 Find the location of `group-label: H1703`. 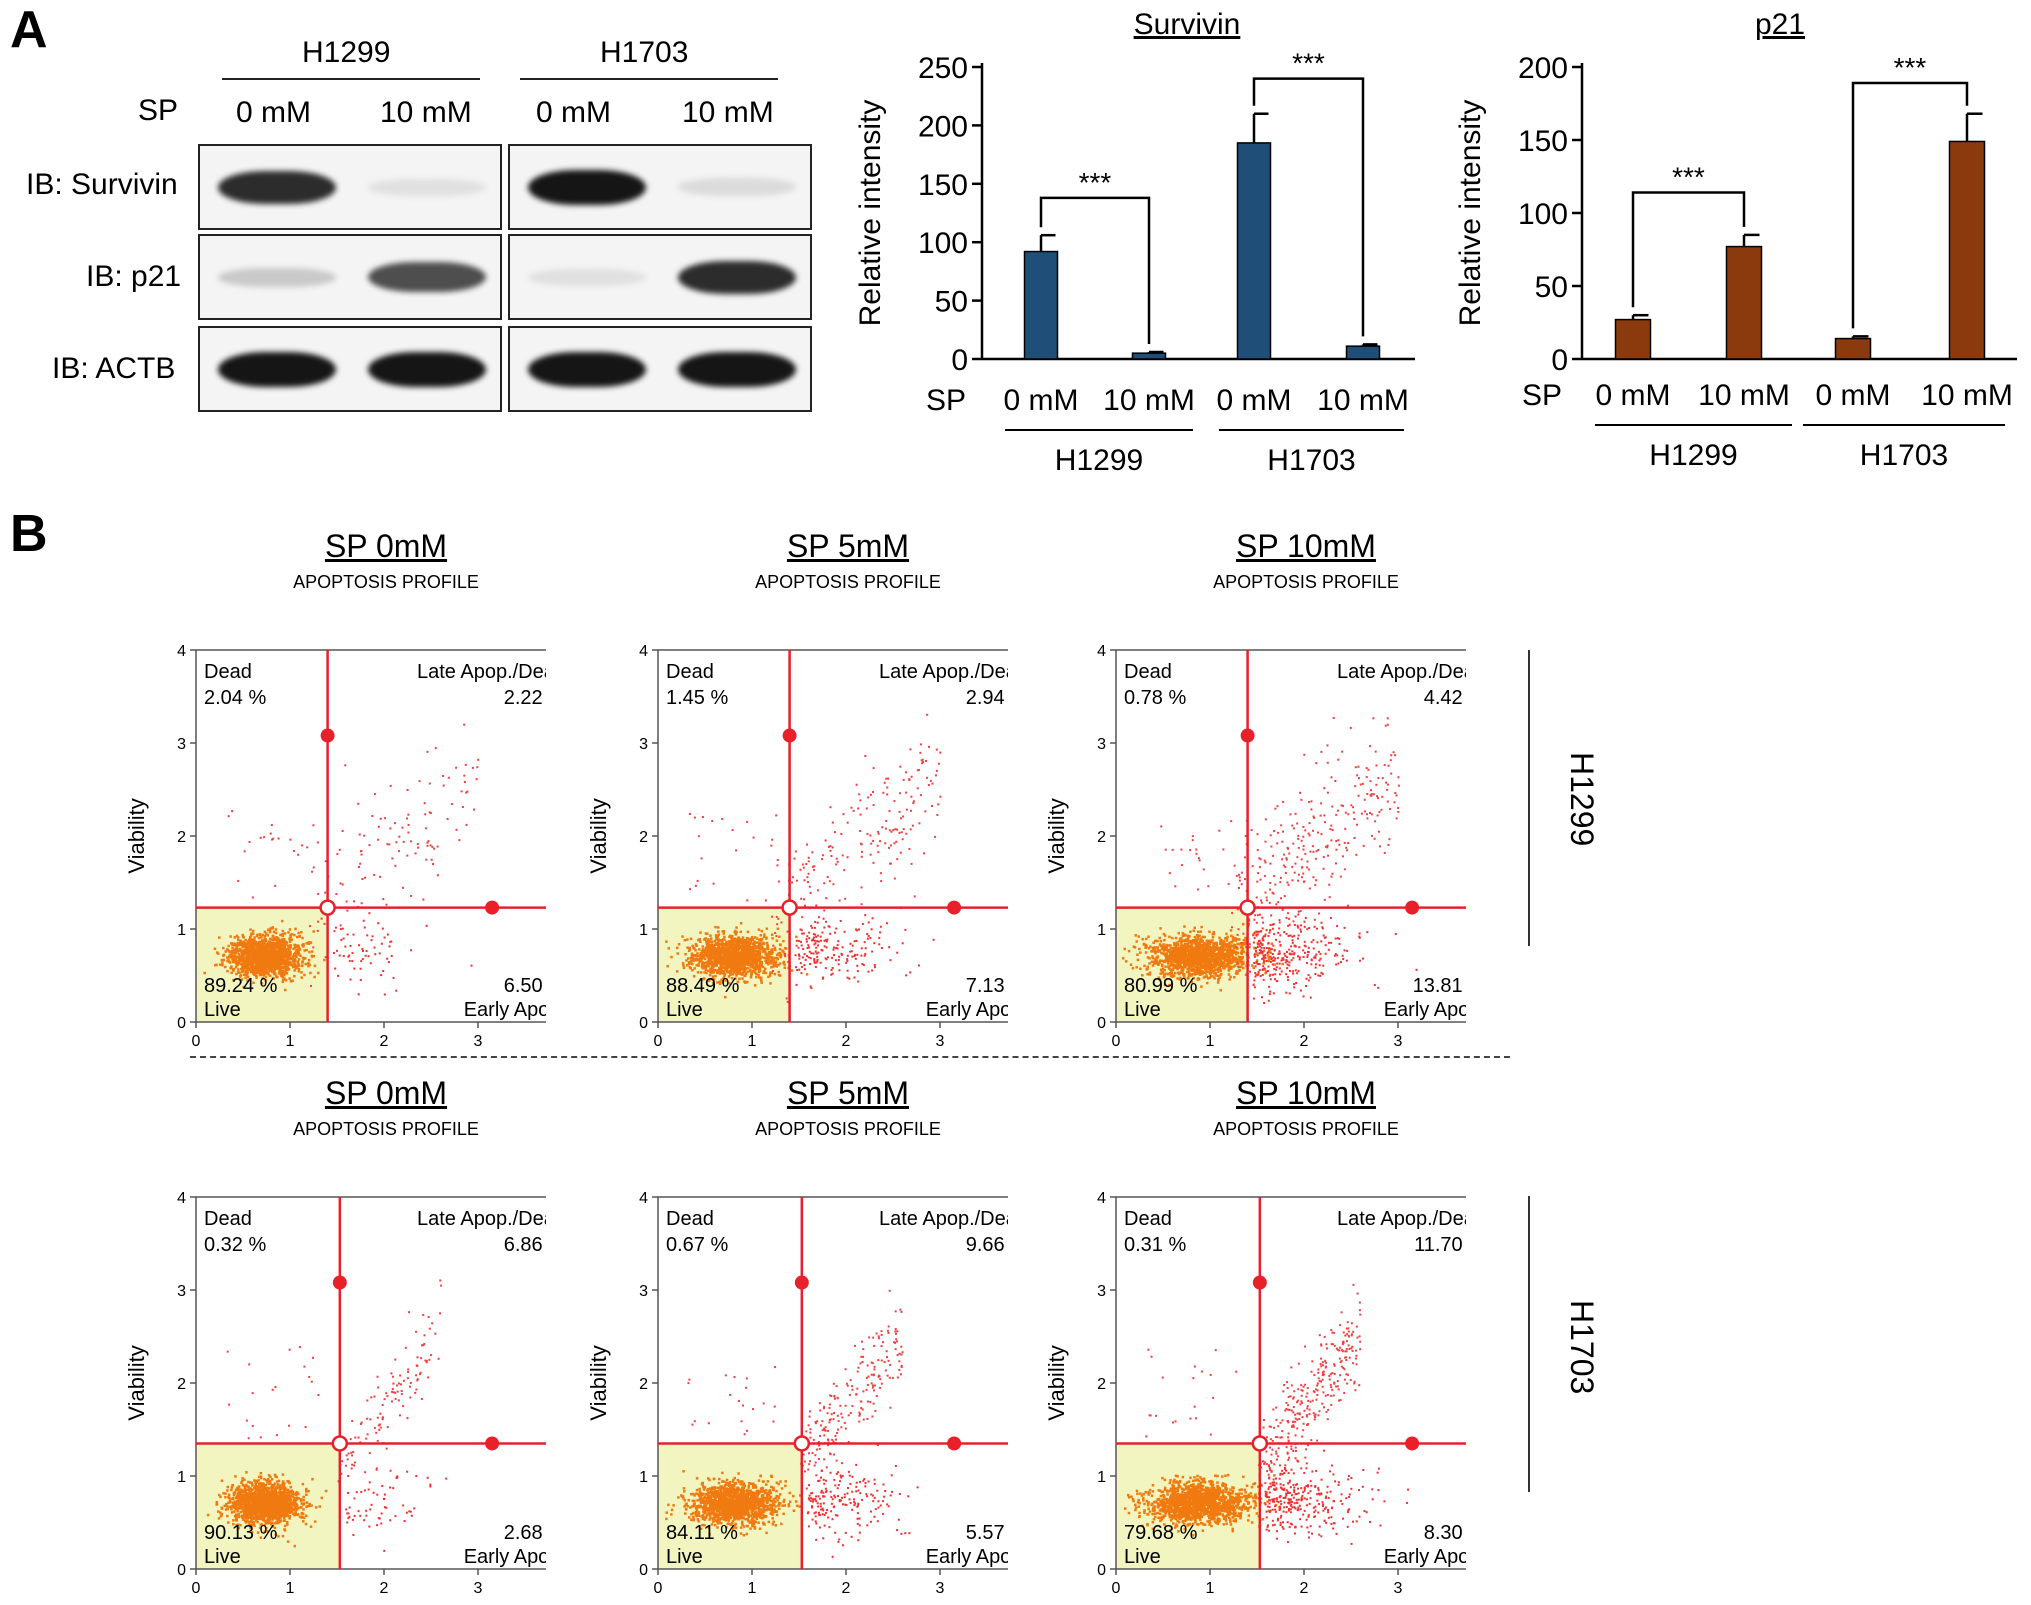

group-label: H1703 is located at coordinates (1904, 455).